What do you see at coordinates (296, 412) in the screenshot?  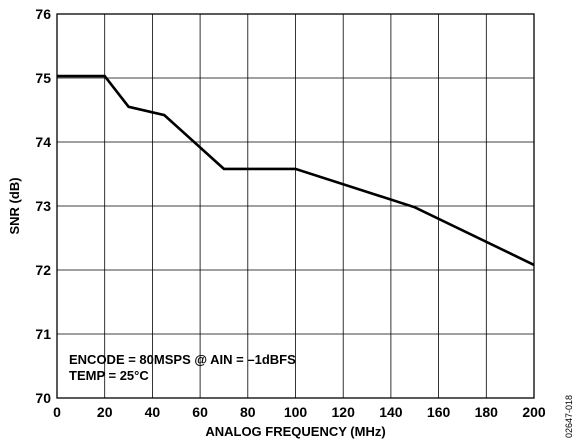 I see `x-tick-label: 100` at bounding box center [296, 412].